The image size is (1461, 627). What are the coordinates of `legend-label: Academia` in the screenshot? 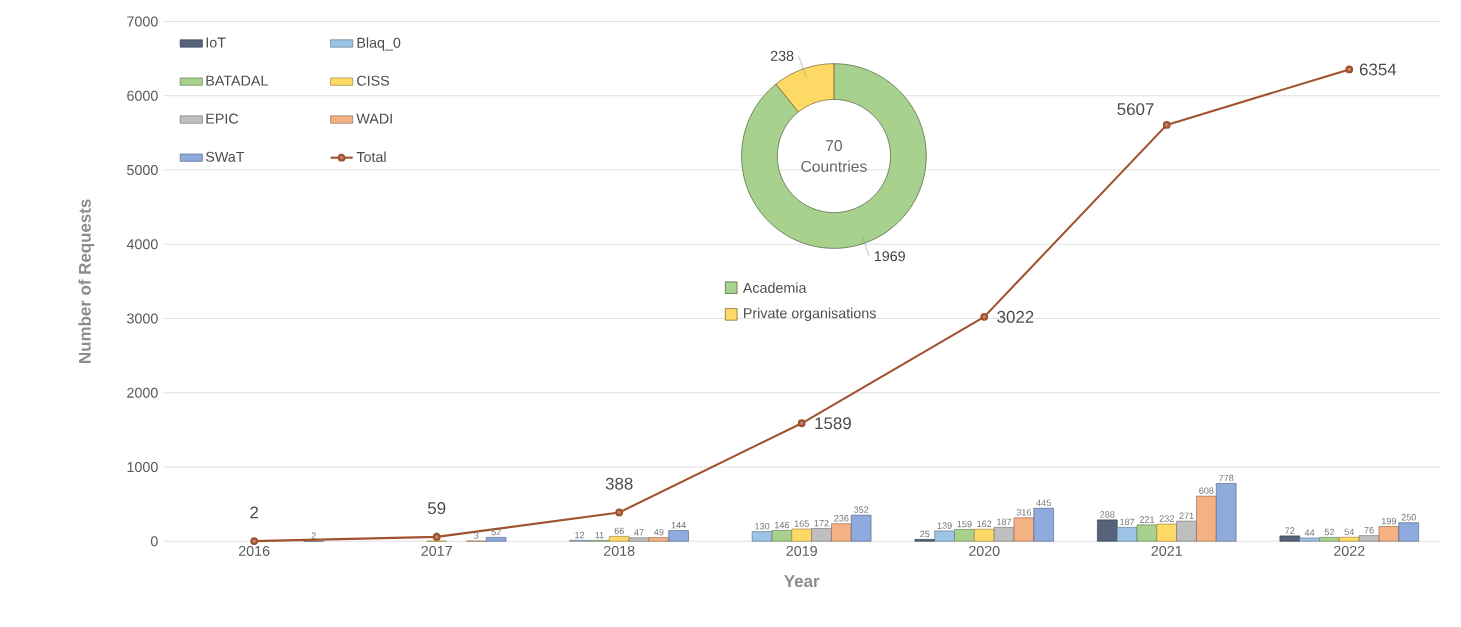 It's located at (774, 287).